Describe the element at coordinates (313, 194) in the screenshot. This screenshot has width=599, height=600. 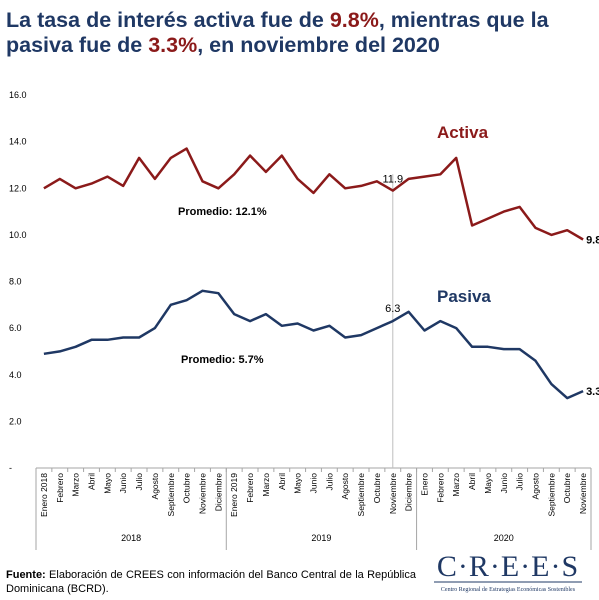
I see `series-line-activa` at that location.